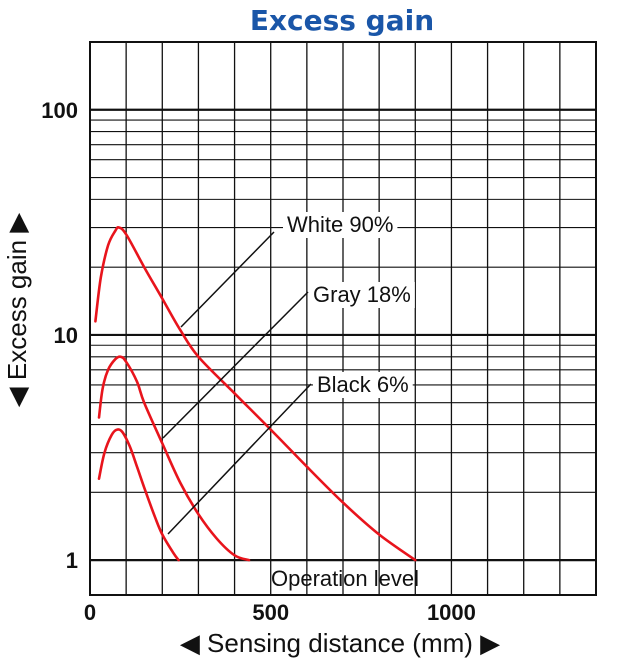  I want to click on leader-lines, so click(237, 383).